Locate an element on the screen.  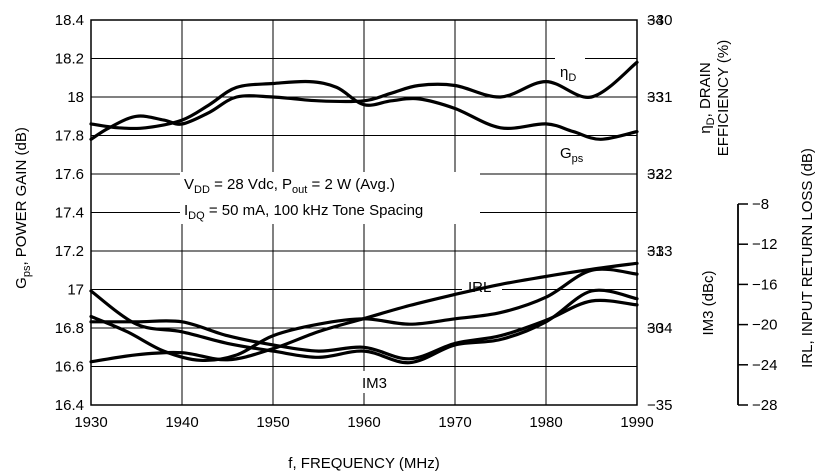
y-im3-tick-label: −32 is located at coordinates (659, 174).